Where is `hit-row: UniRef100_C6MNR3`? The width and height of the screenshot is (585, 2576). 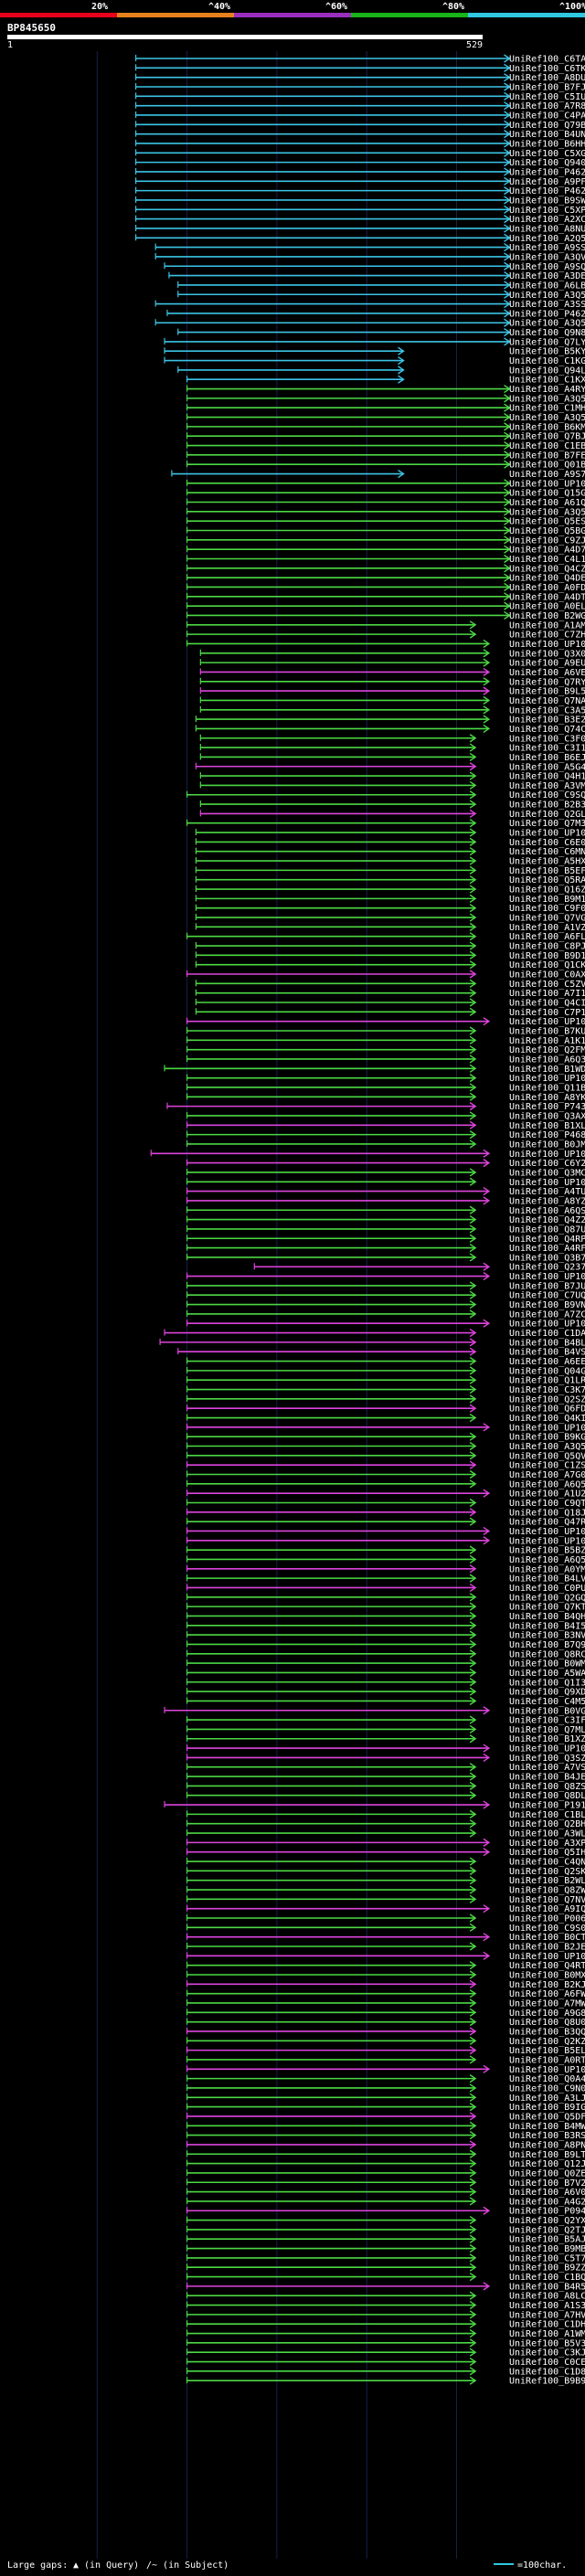
hit-row: UniRef100_C6MNR3 is located at coordinates (390, 852).